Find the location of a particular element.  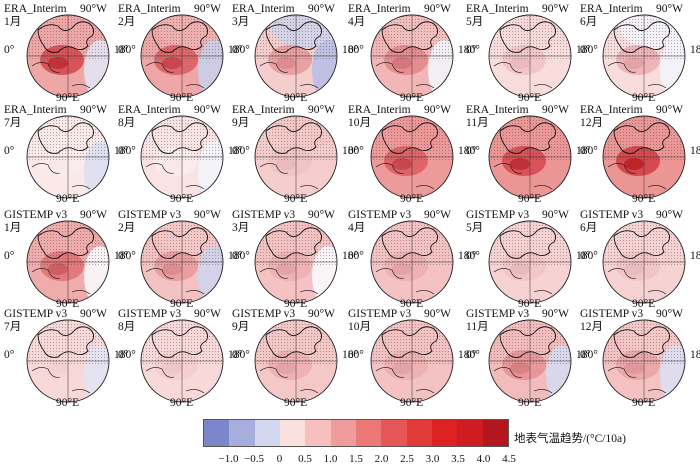

map-panel: ERA_Interim 90°W 7月 0° 180° 90°E is located at coordinates (70, 153).